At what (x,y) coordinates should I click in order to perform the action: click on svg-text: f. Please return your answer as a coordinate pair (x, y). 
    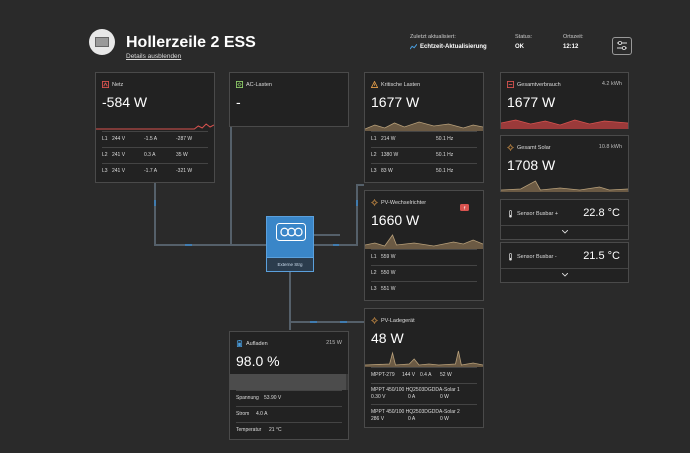
    Looking at the image, I should click on (465, 208).